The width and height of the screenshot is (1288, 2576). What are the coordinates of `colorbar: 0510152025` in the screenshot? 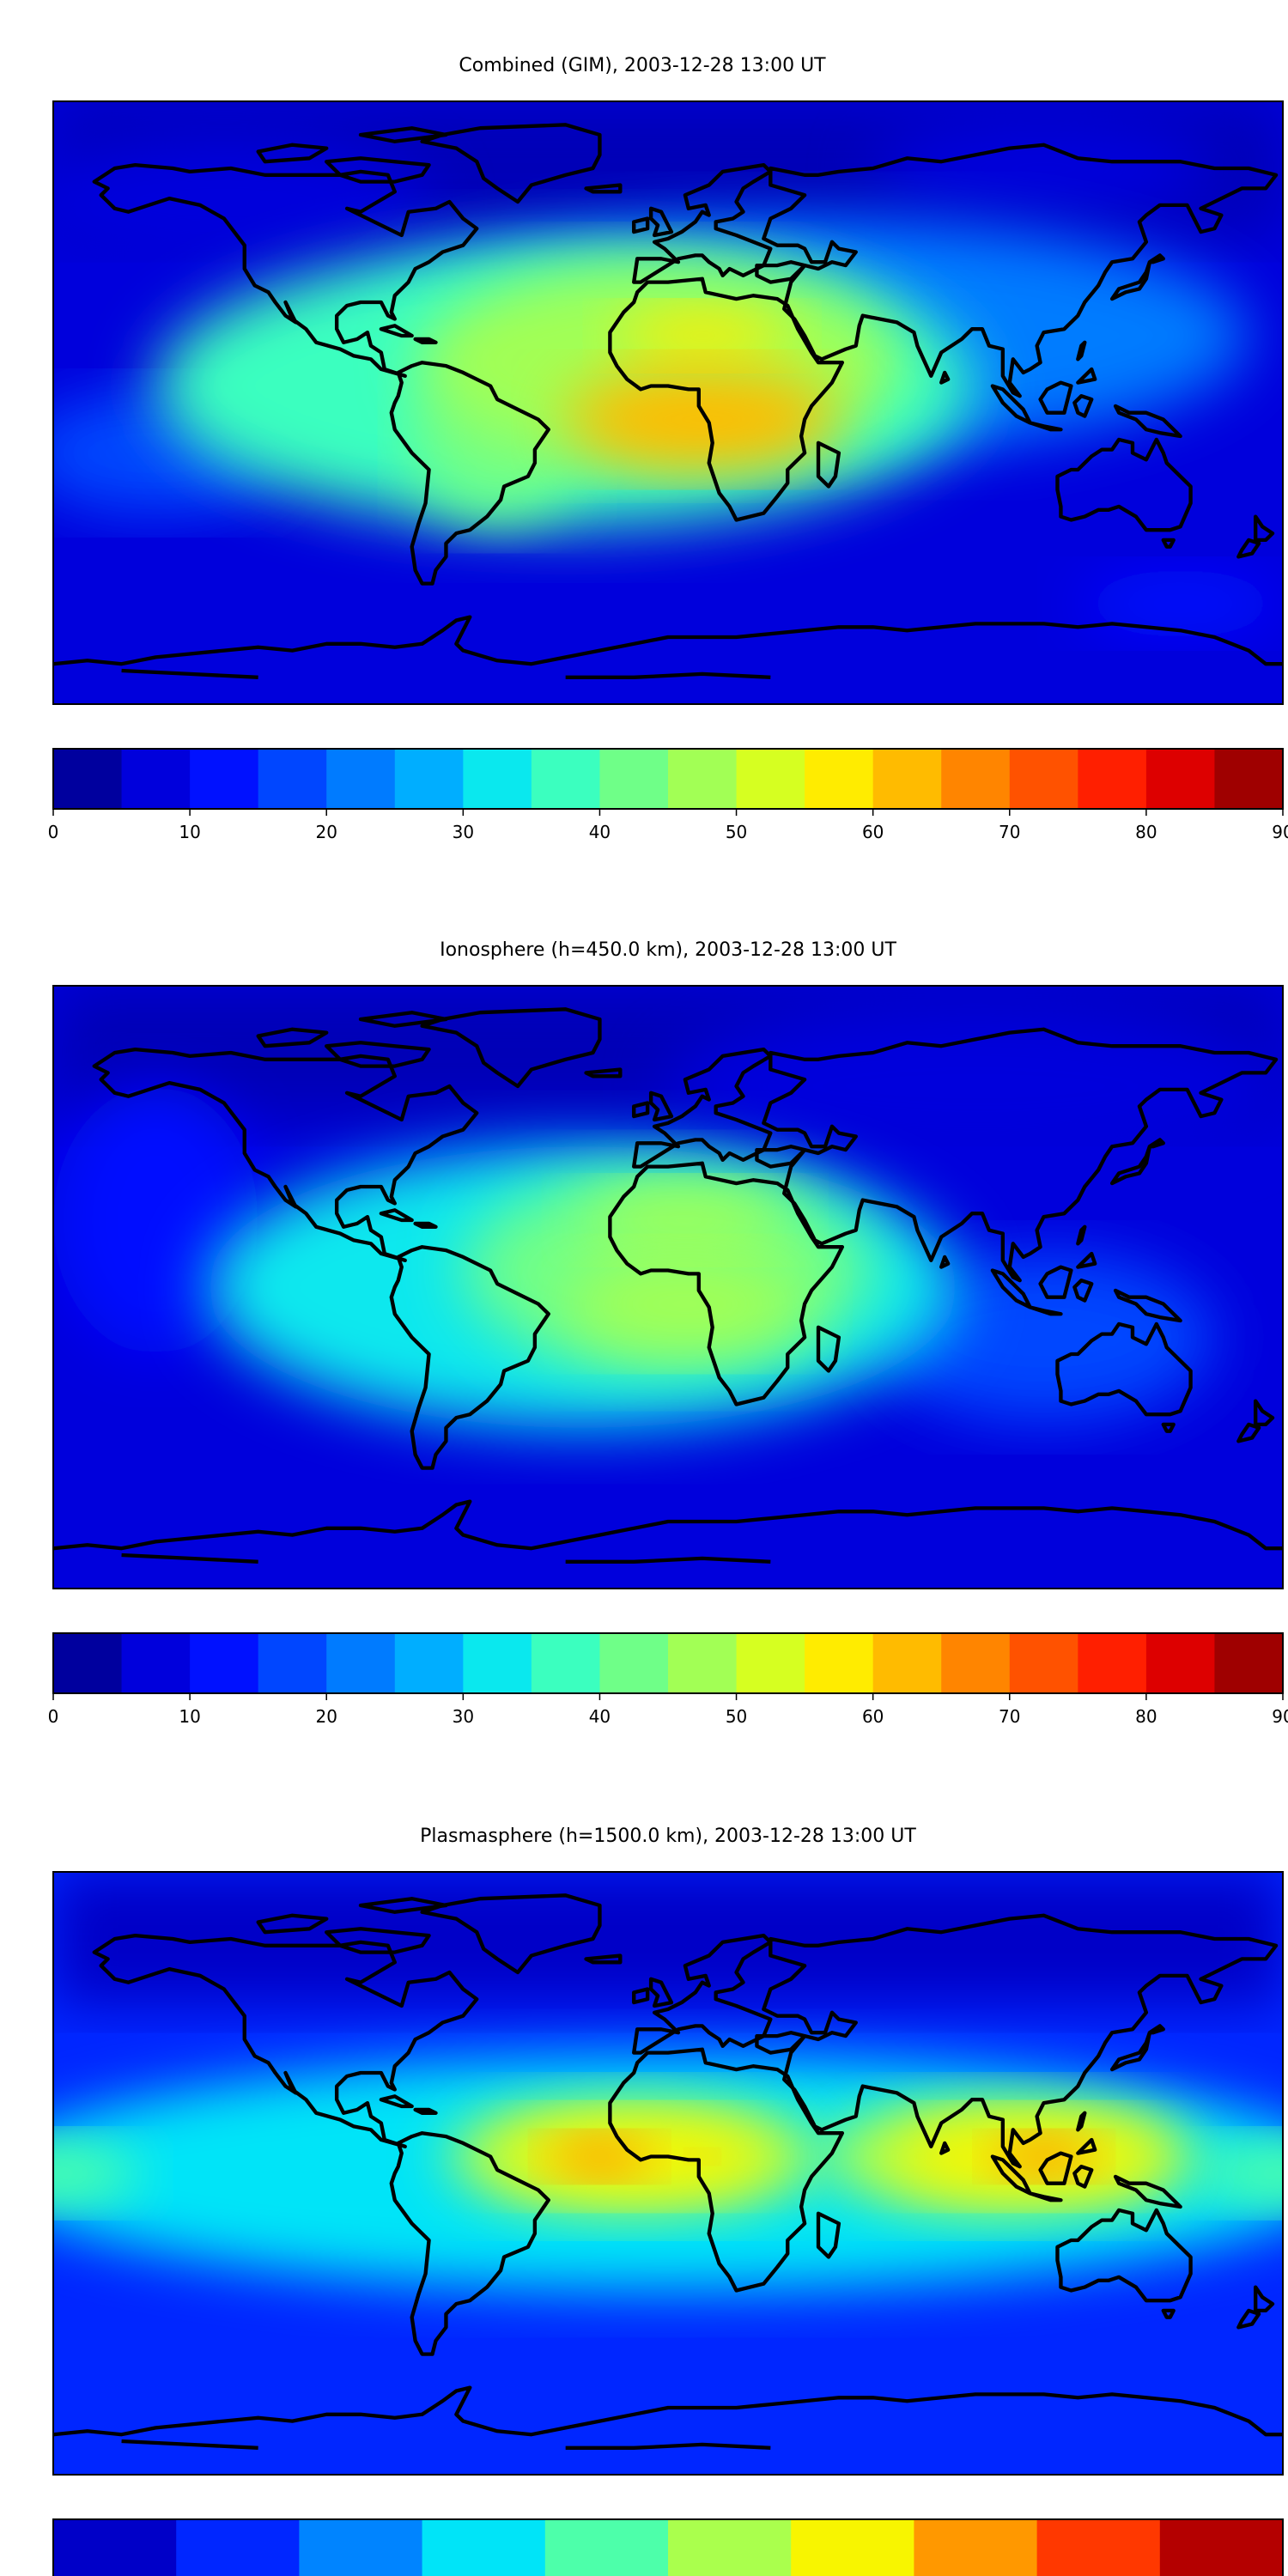 It's located at (668, 2547).